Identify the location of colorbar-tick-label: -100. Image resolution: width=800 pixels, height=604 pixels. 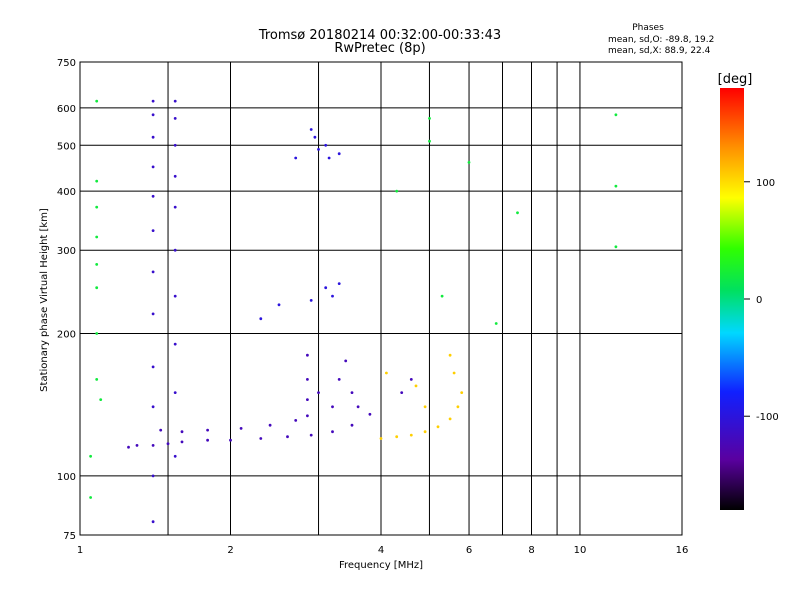
(767, 417).